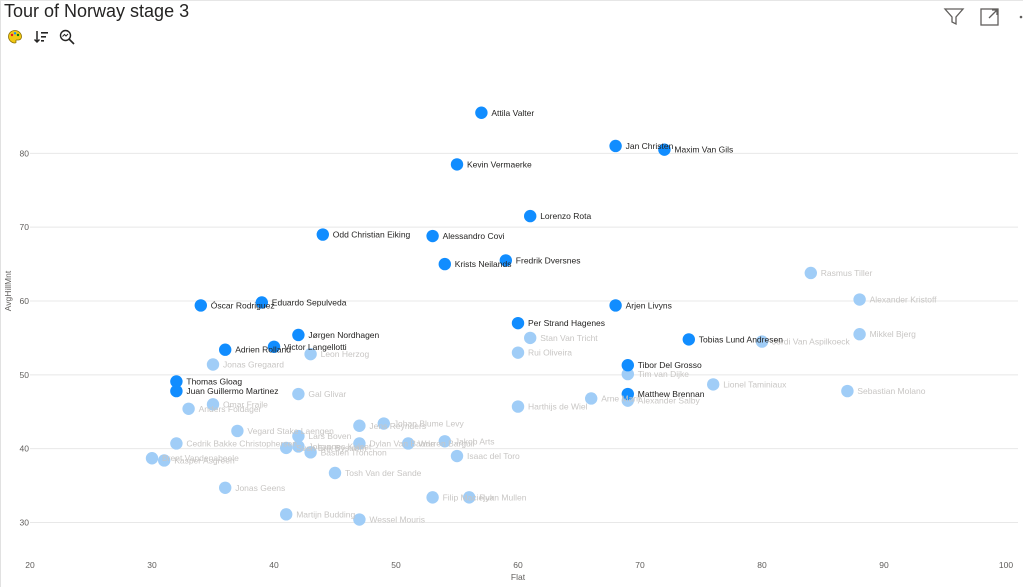 The width and height of the screenshot is (1023, 587). What do you see at coordinates (1006, 565) in the screenshot?
I see `x-tick-label: 100` at bounding box center [1006, 565].